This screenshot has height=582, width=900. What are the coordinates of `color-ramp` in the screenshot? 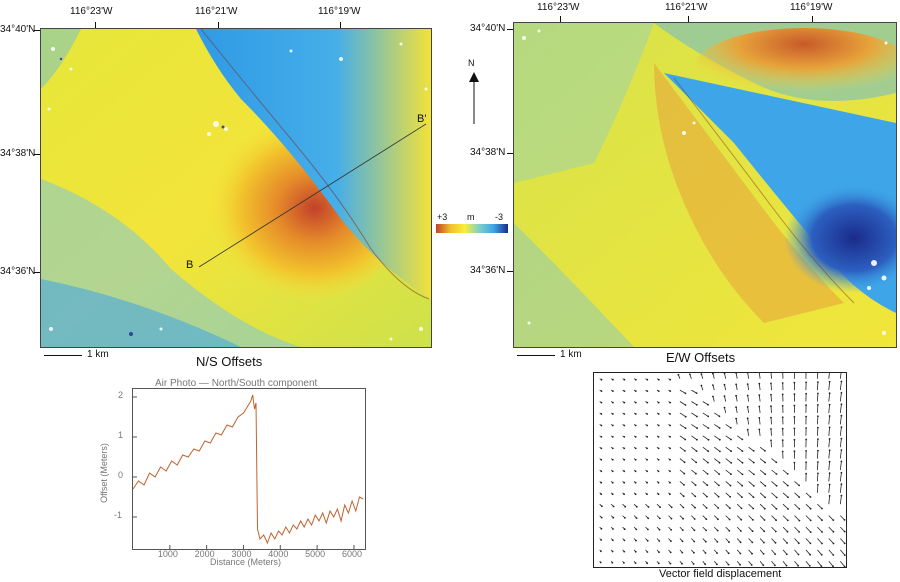 It's located at (472, 228).